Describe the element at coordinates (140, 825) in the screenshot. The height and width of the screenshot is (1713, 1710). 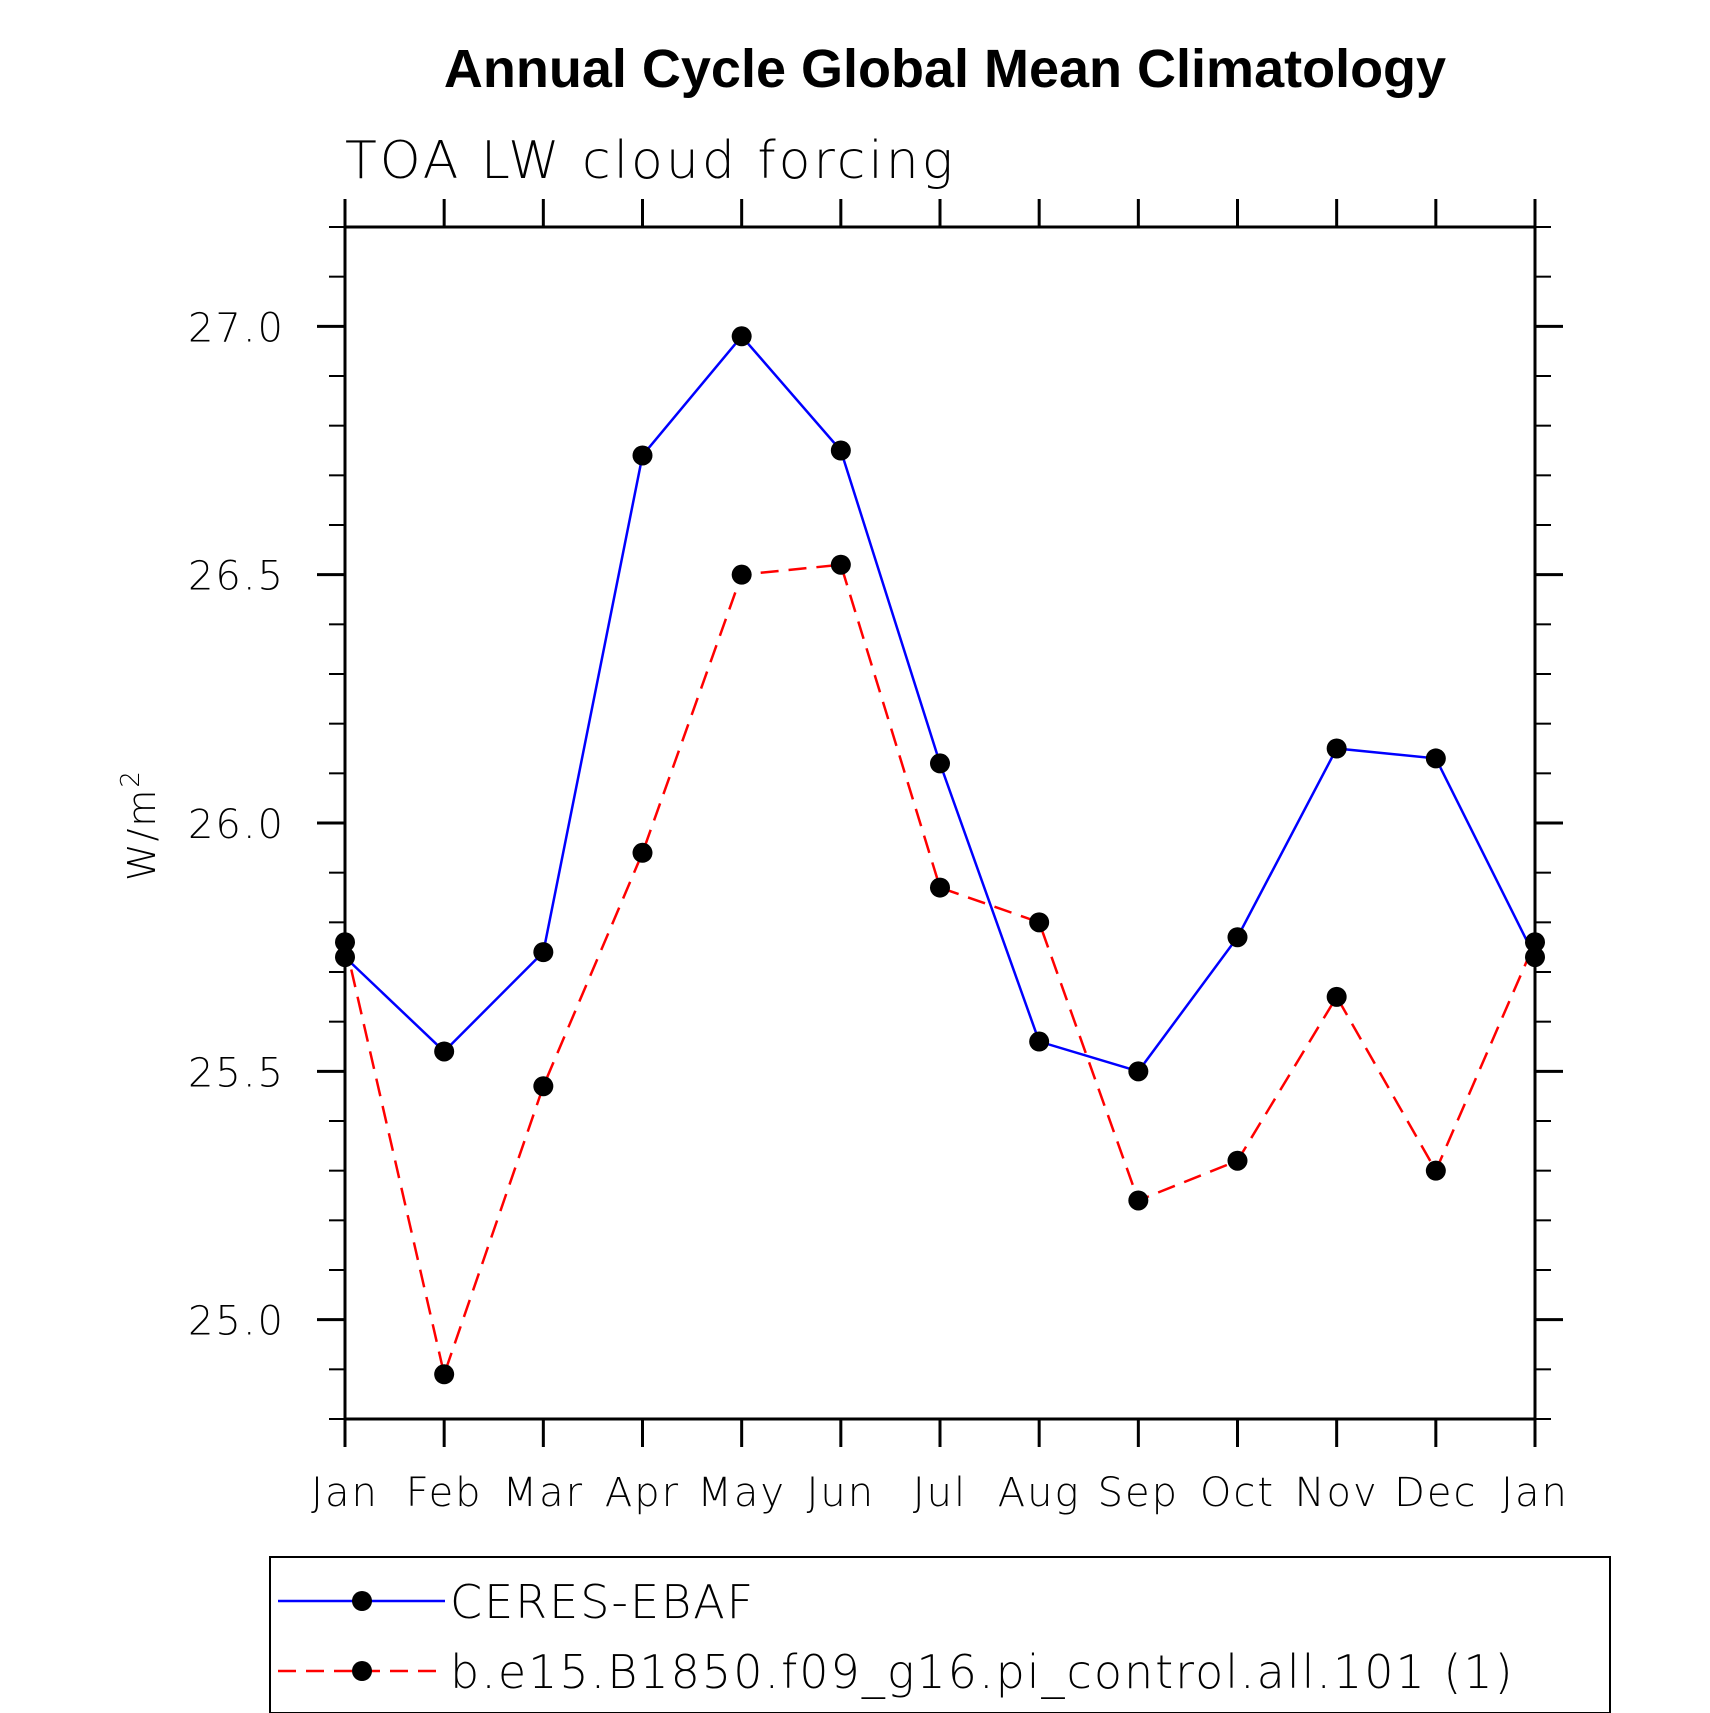
I see `y-axis-label: W/m2` at that location.